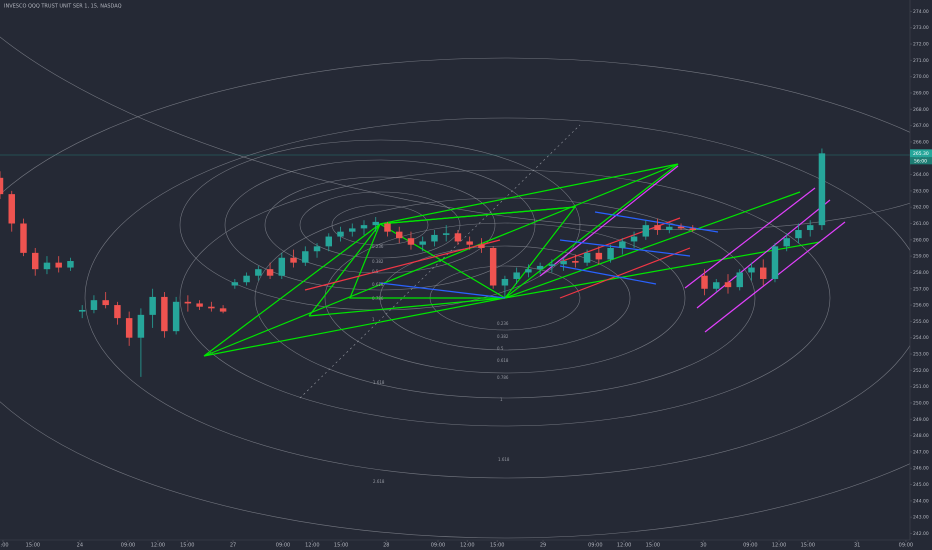 The image size is (932, 550). Describe the element at coordinates (921, 355) in the screenshot. I see `y-tick-label: 253.00` at that location.